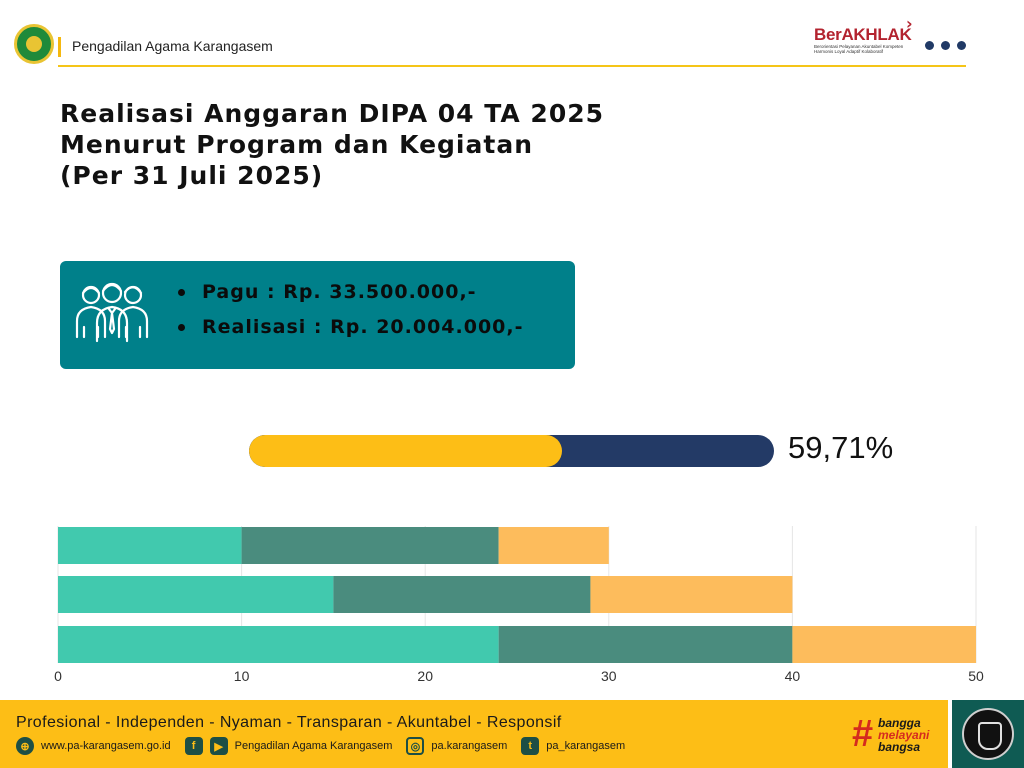  What do you see at coordinates (909, 23) in the screenshot?
I see `berakhlak-chevron-icon: ›` at bounding box center [909, 23].